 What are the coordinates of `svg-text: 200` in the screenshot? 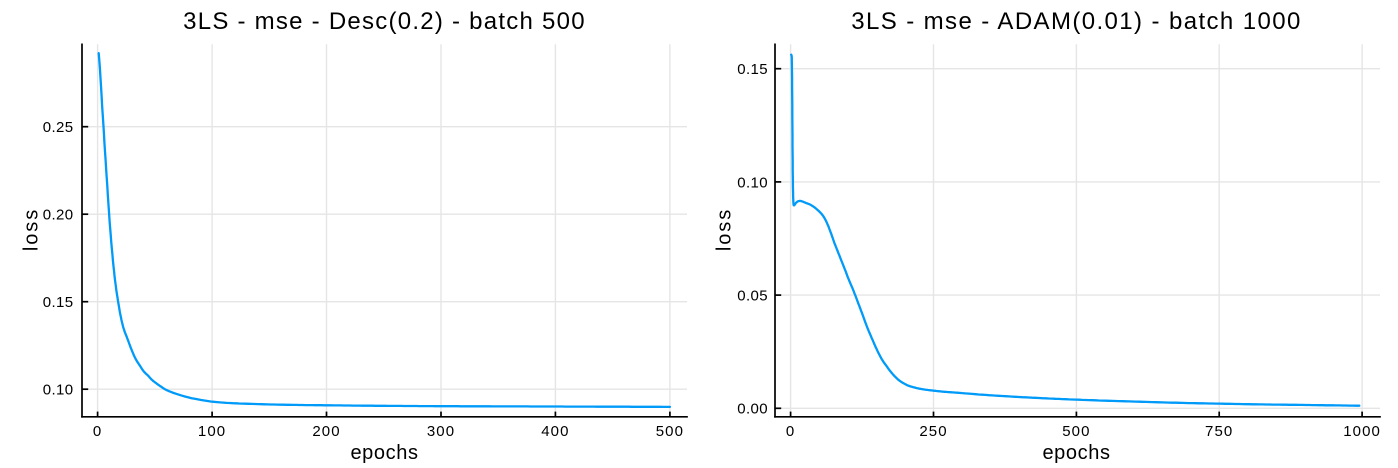 It's located at (326, 431).